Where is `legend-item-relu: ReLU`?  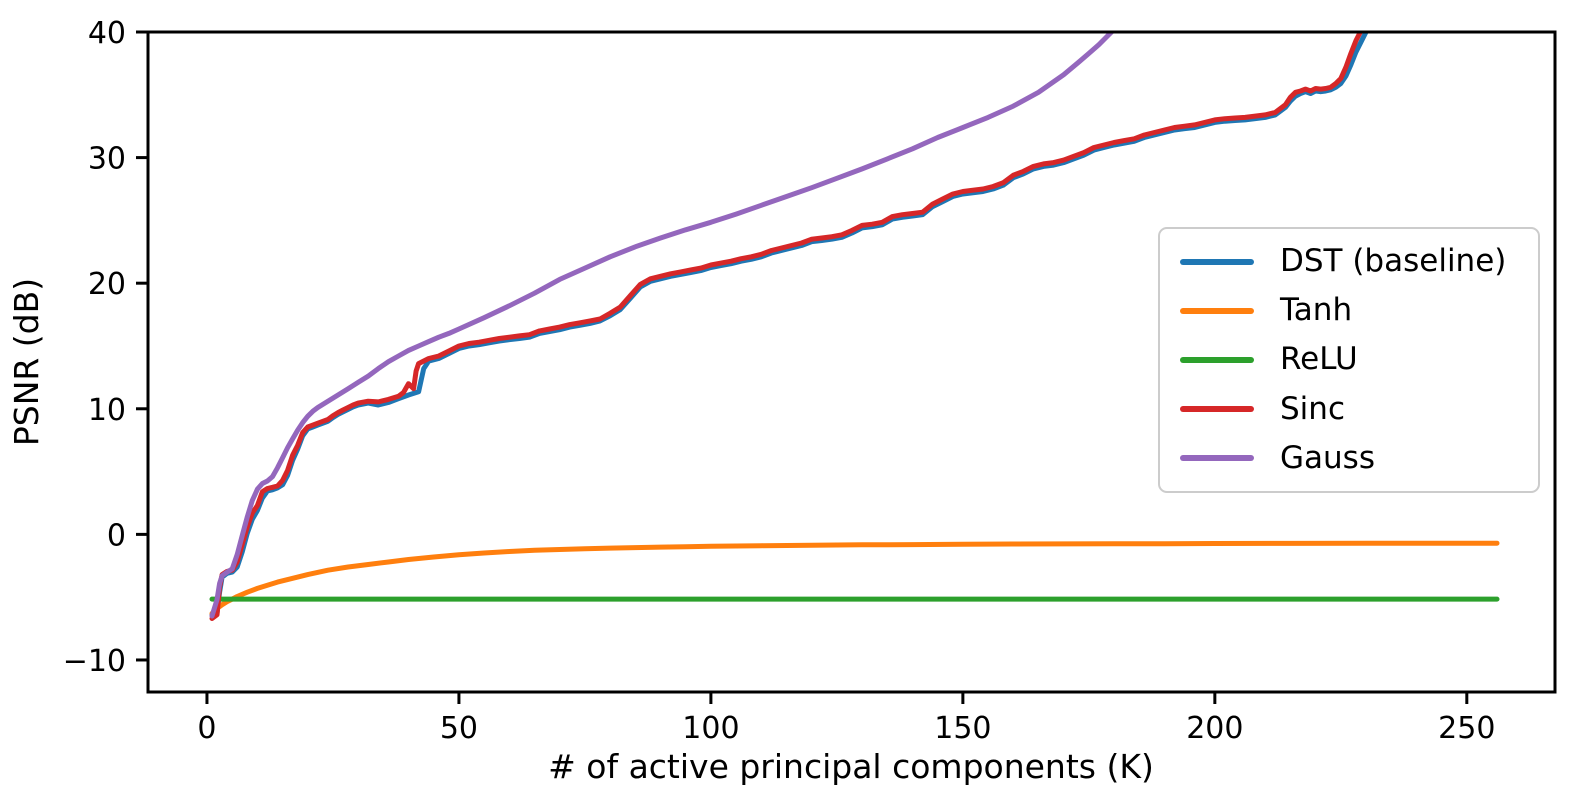 legend-item-relu: ReLU is located at coordinates (1349, 359).